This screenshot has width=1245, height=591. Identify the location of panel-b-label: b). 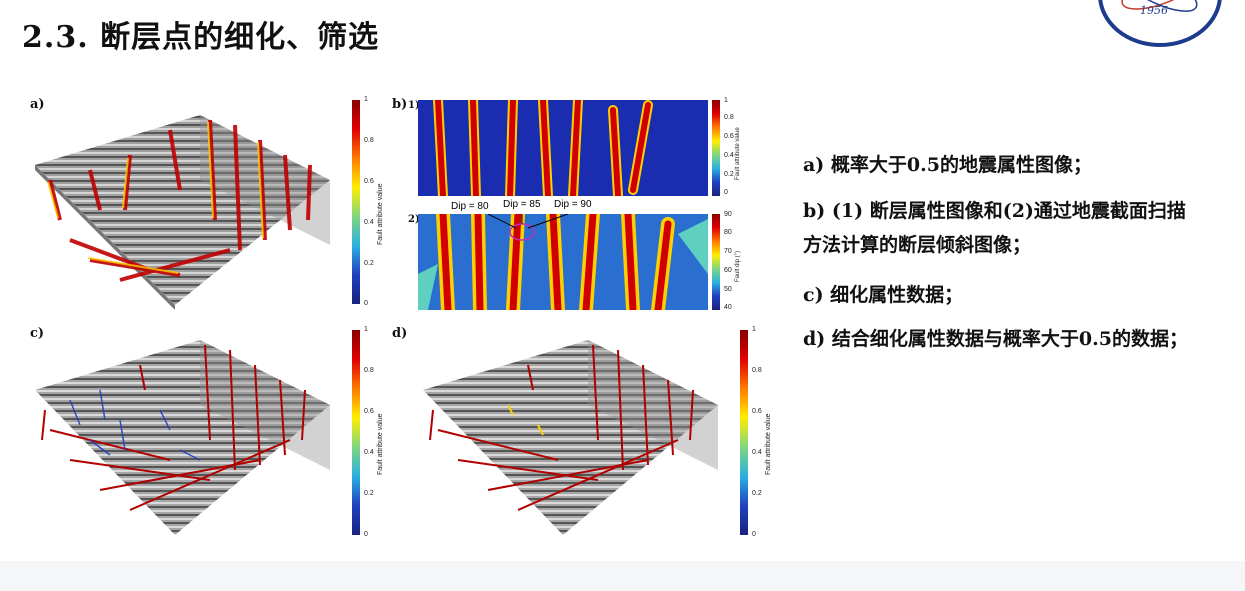
(400, 104).